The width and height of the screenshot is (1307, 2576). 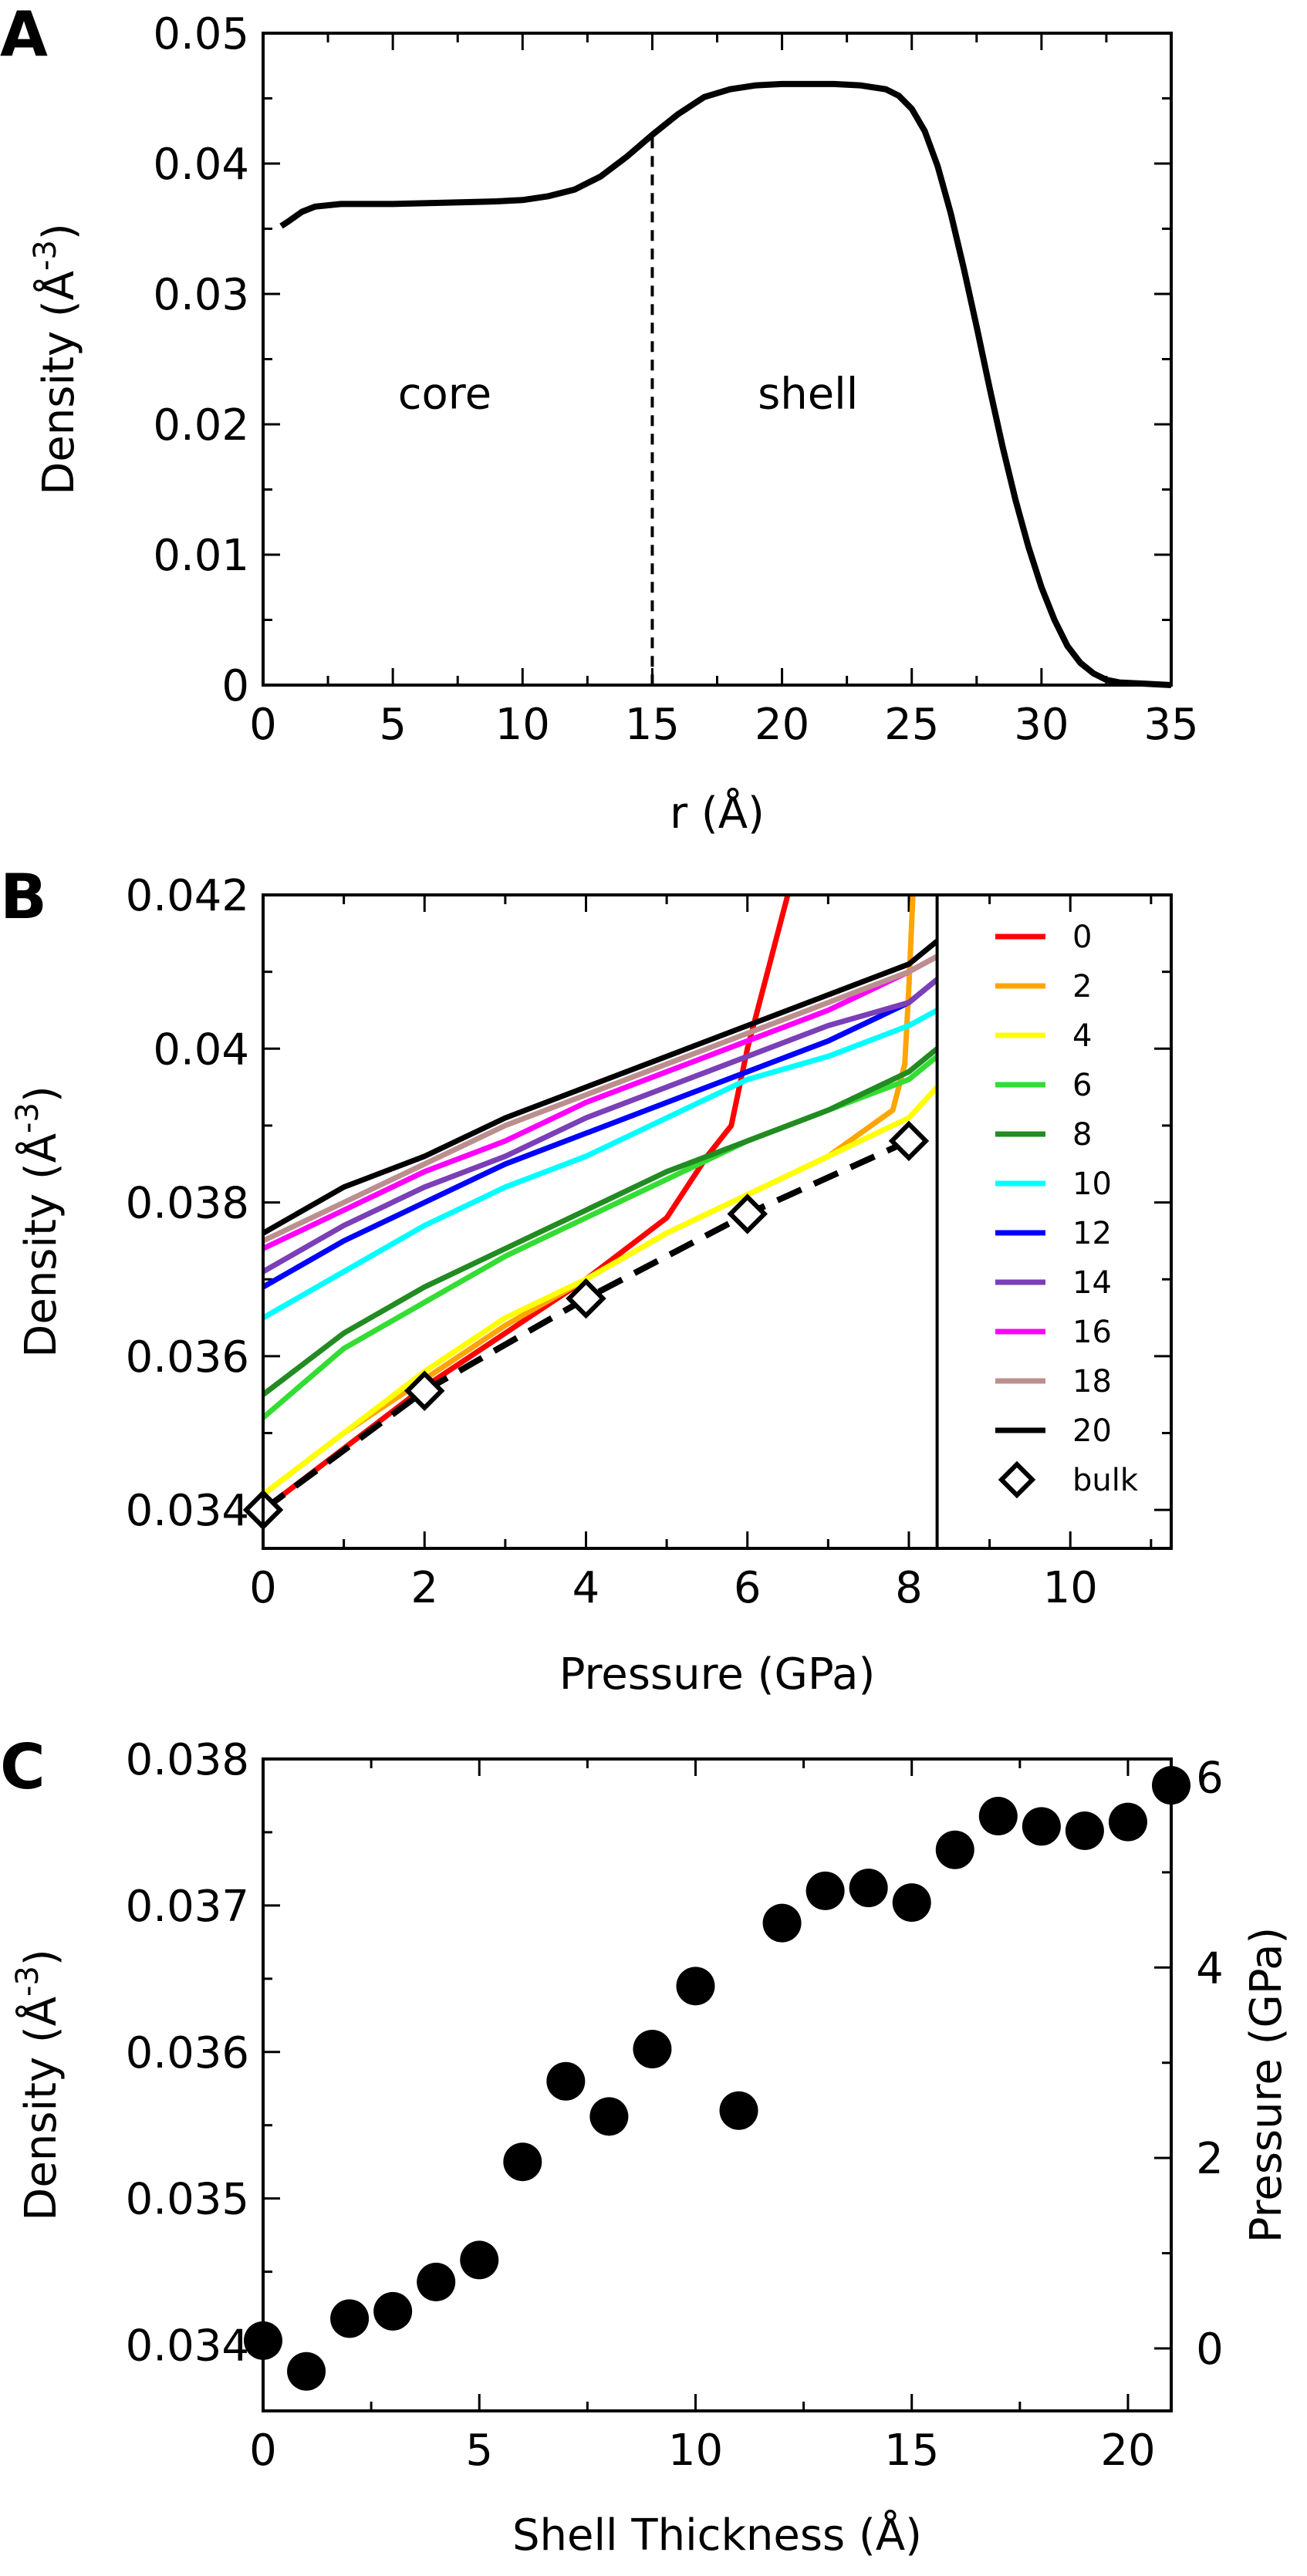 I want to click on legend-label-10: 10, so click(x=1092, y=1184).